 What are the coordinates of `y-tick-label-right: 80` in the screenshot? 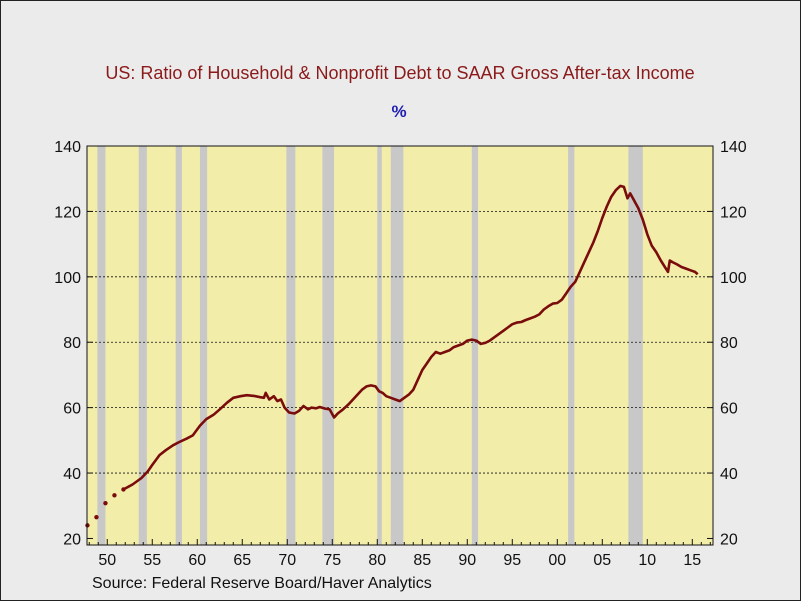 It's located at (729, 343).